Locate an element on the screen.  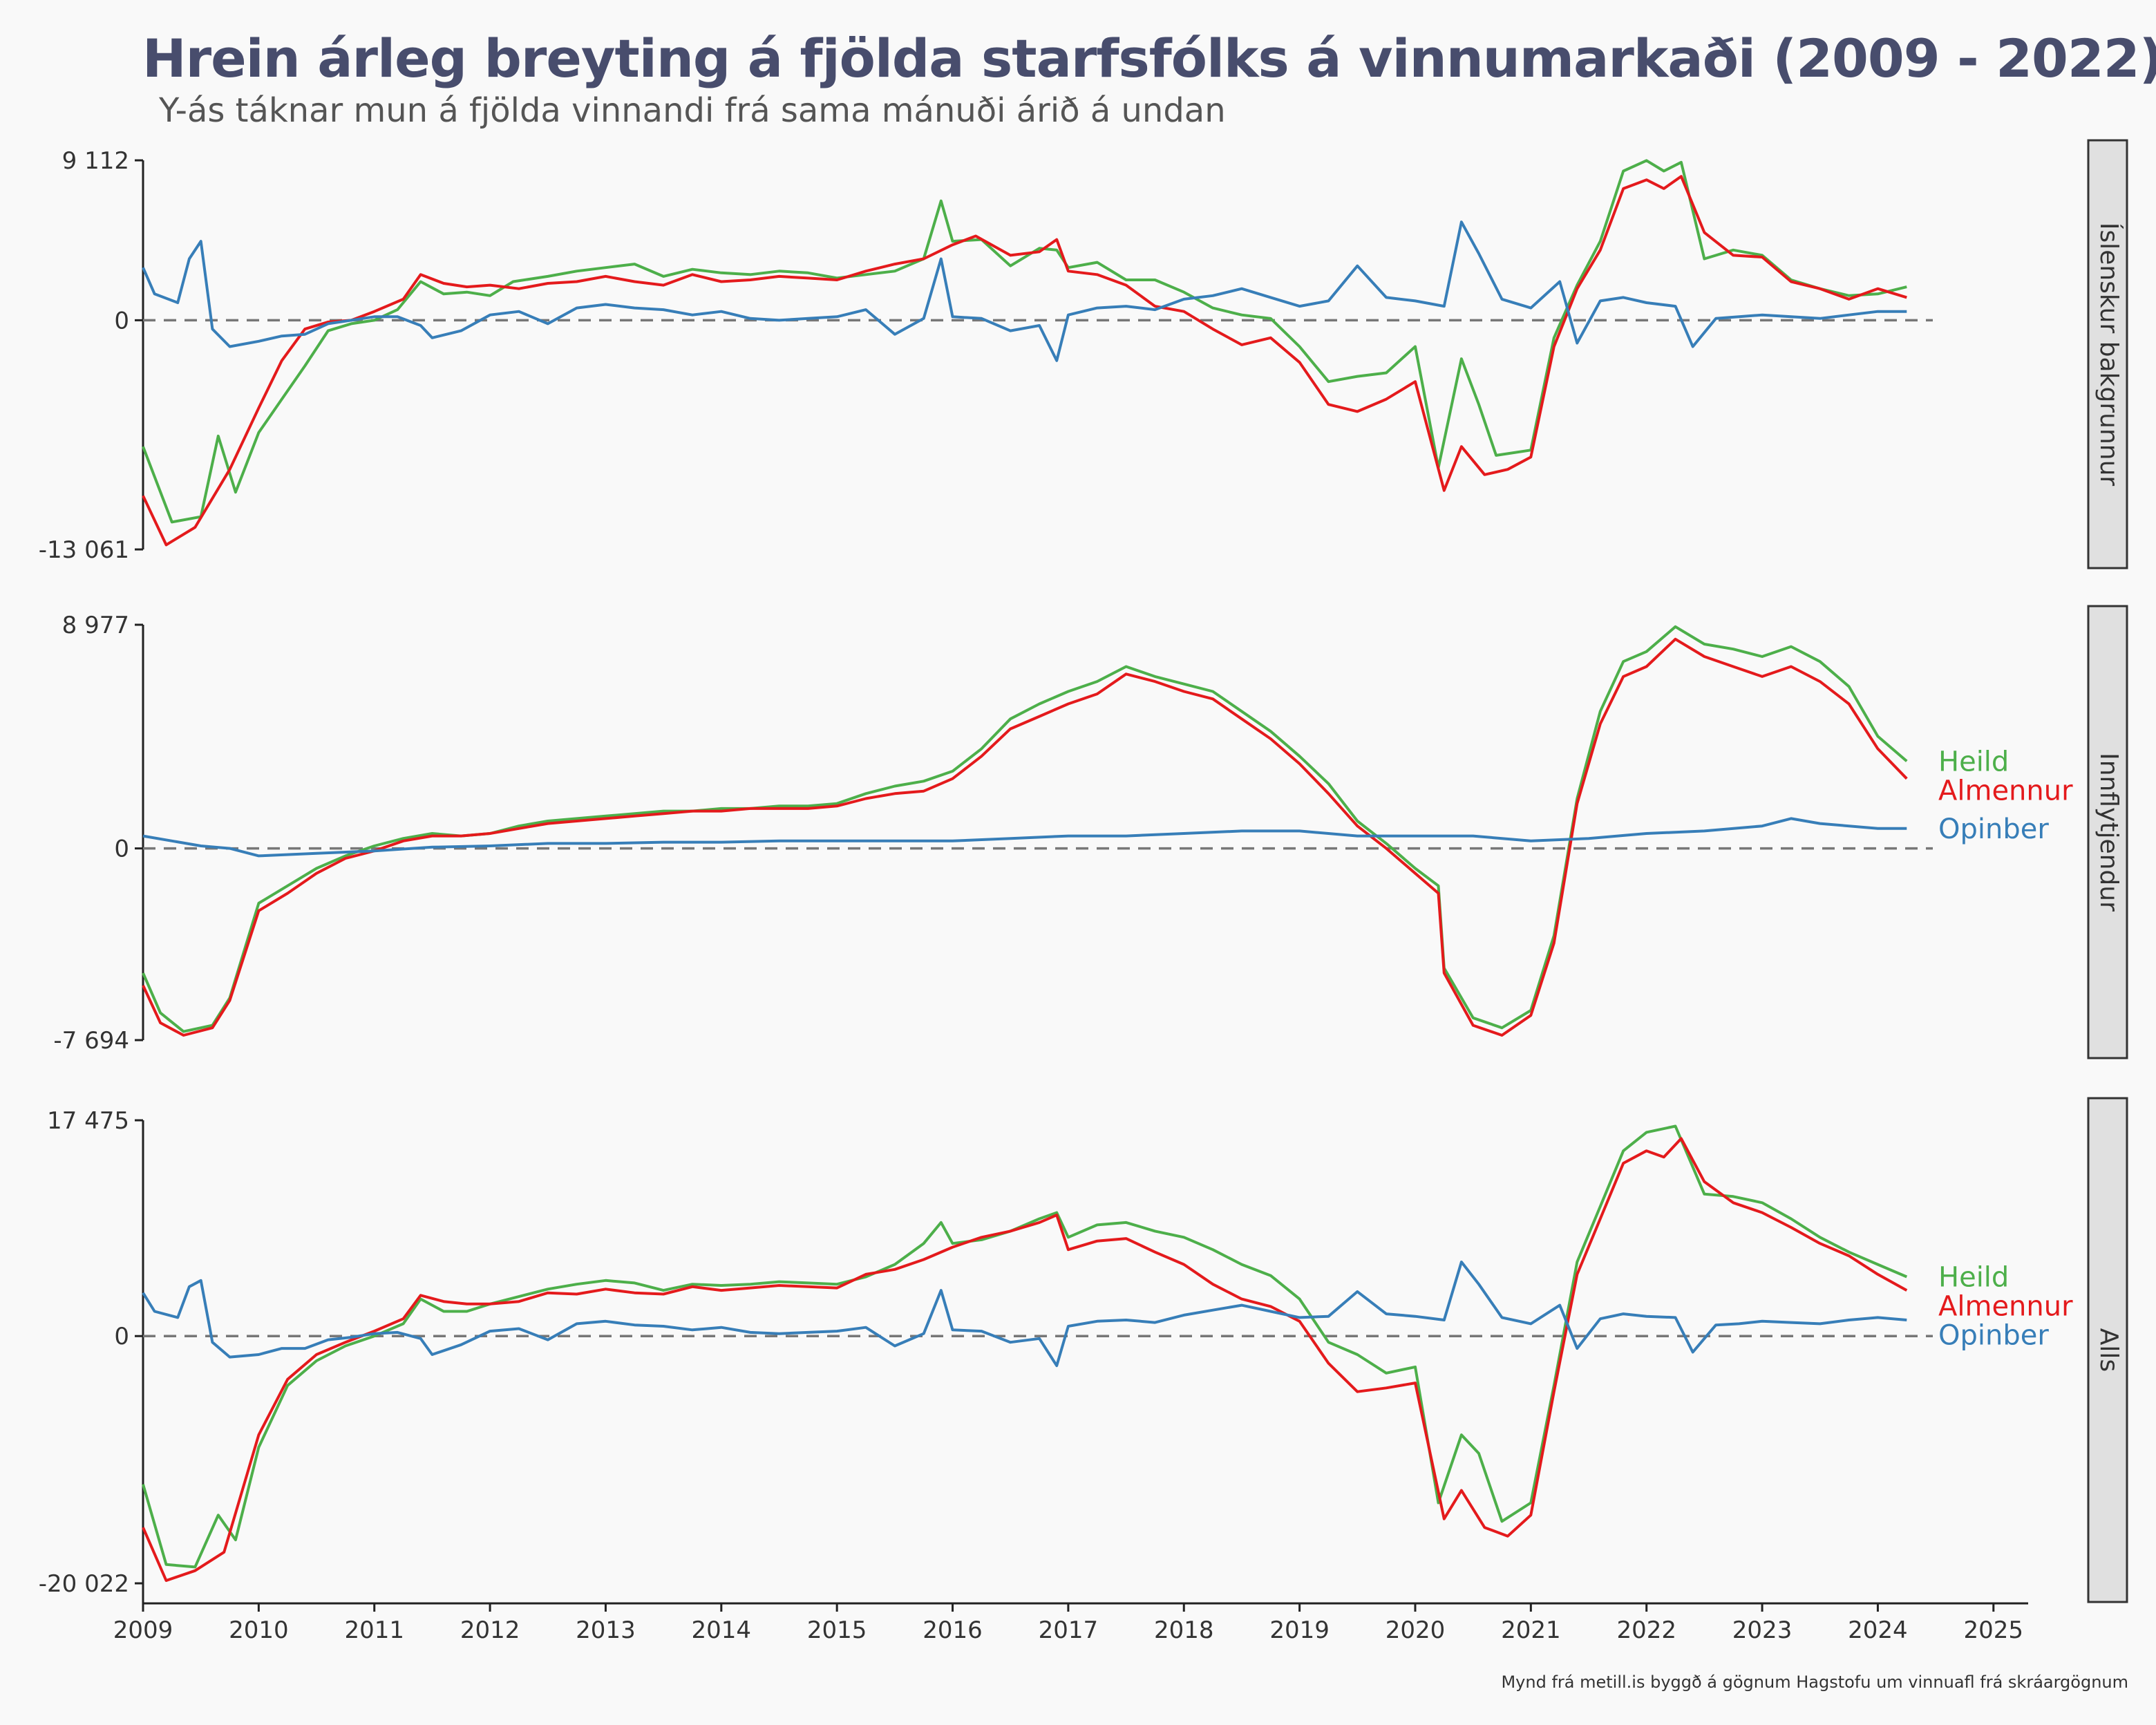
x-tick-label: 2014 is located at coordinates (722, 1630).